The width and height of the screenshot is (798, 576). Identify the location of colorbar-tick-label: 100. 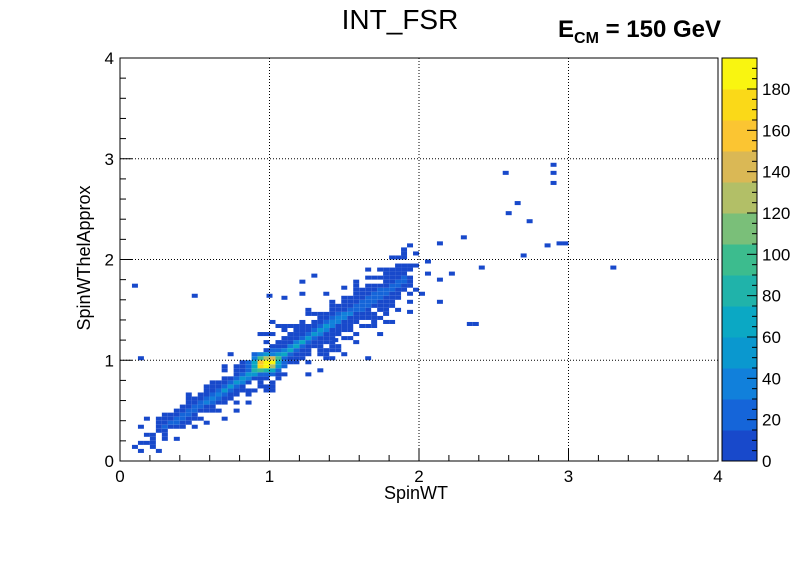
(776, 254).